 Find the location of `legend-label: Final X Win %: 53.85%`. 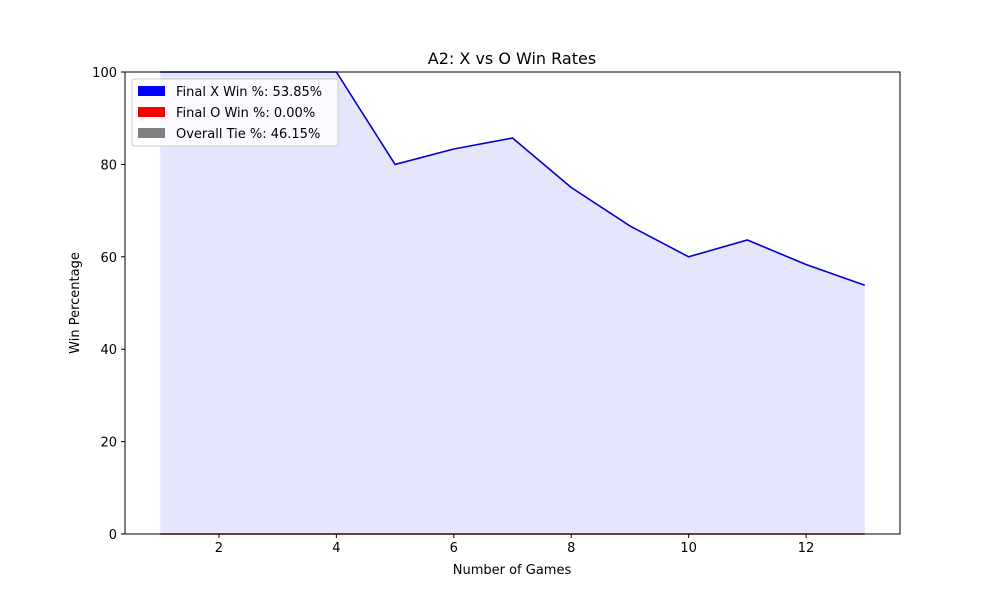

legend-label: Final X Win %: 53.85% is located at coordinates (249, 92).